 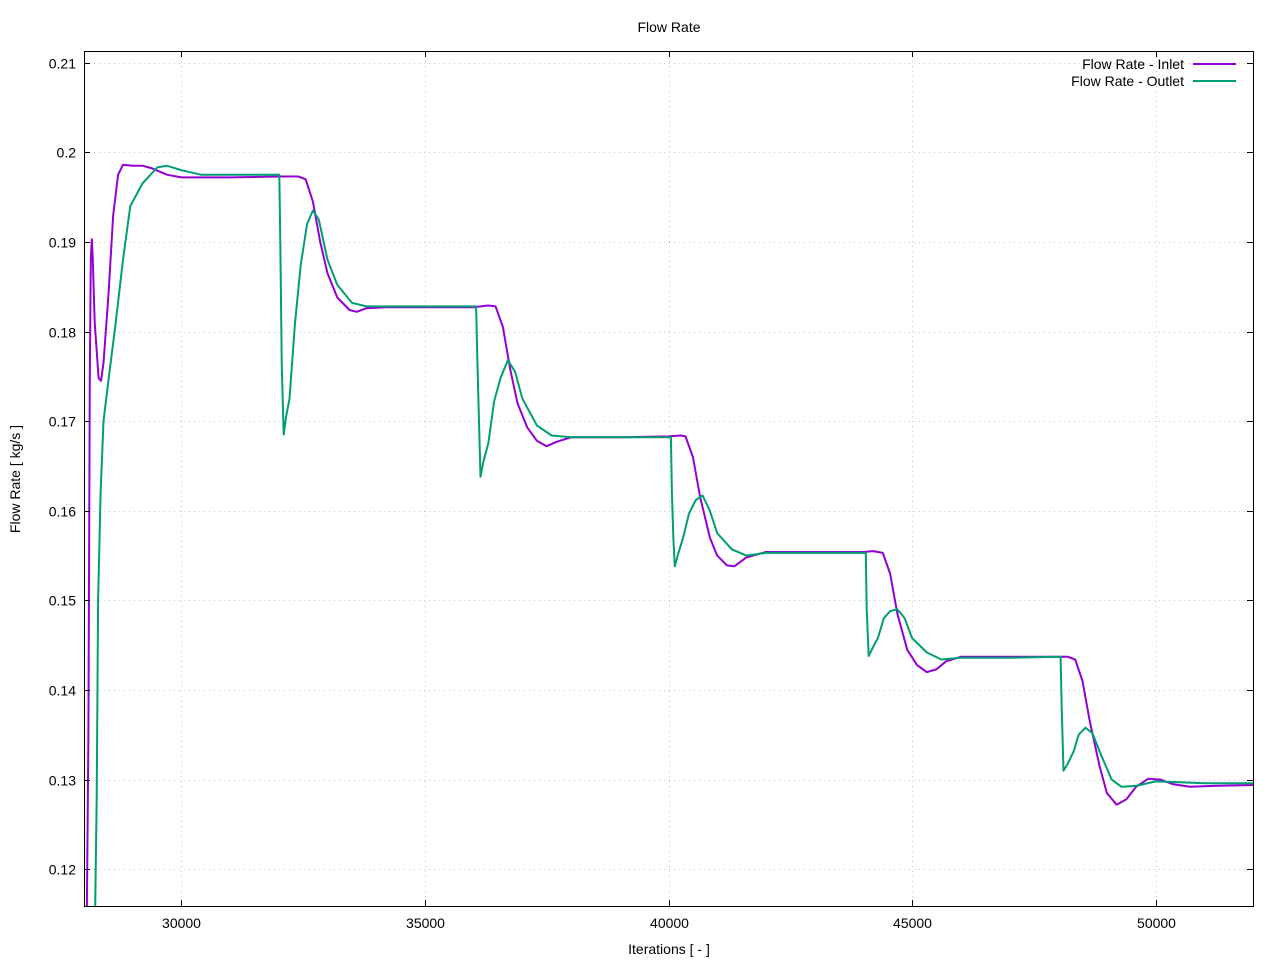 I want to click on x-tick-label: 40000, so click(x=669, y=923).